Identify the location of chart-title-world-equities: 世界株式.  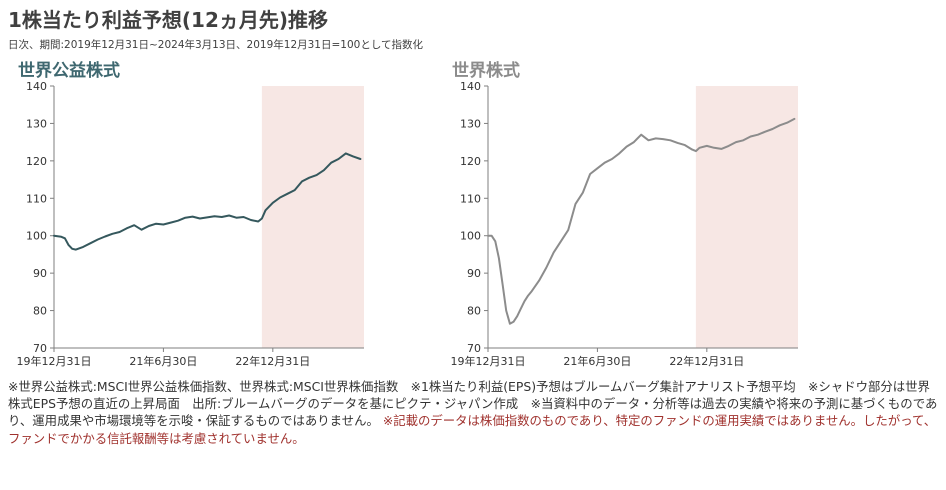
(486, 71).